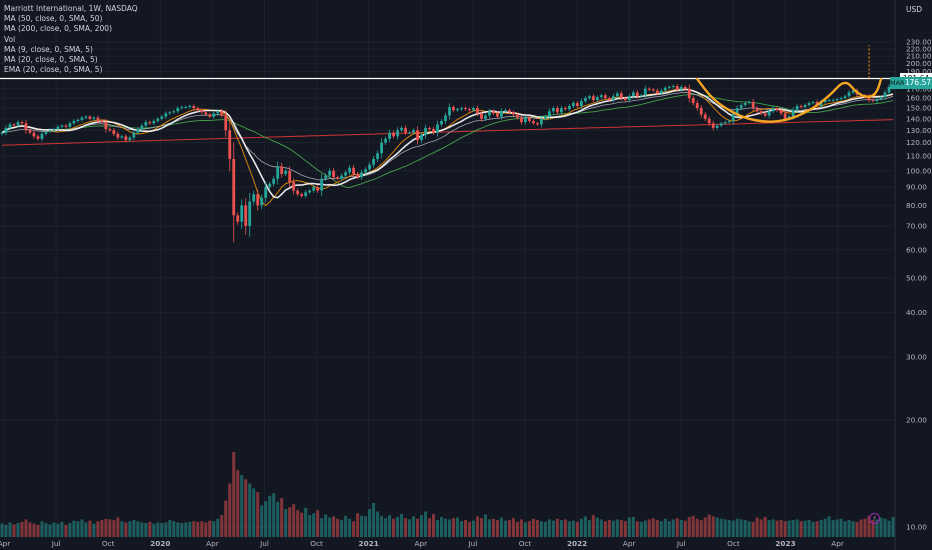 The height and width of the screenshot is (550, 932). Describe the element at coordinates (58, 29) in the screenshot. I see `indicator-ma200: MA (200, close, 0, SMA, 200)` at that location.